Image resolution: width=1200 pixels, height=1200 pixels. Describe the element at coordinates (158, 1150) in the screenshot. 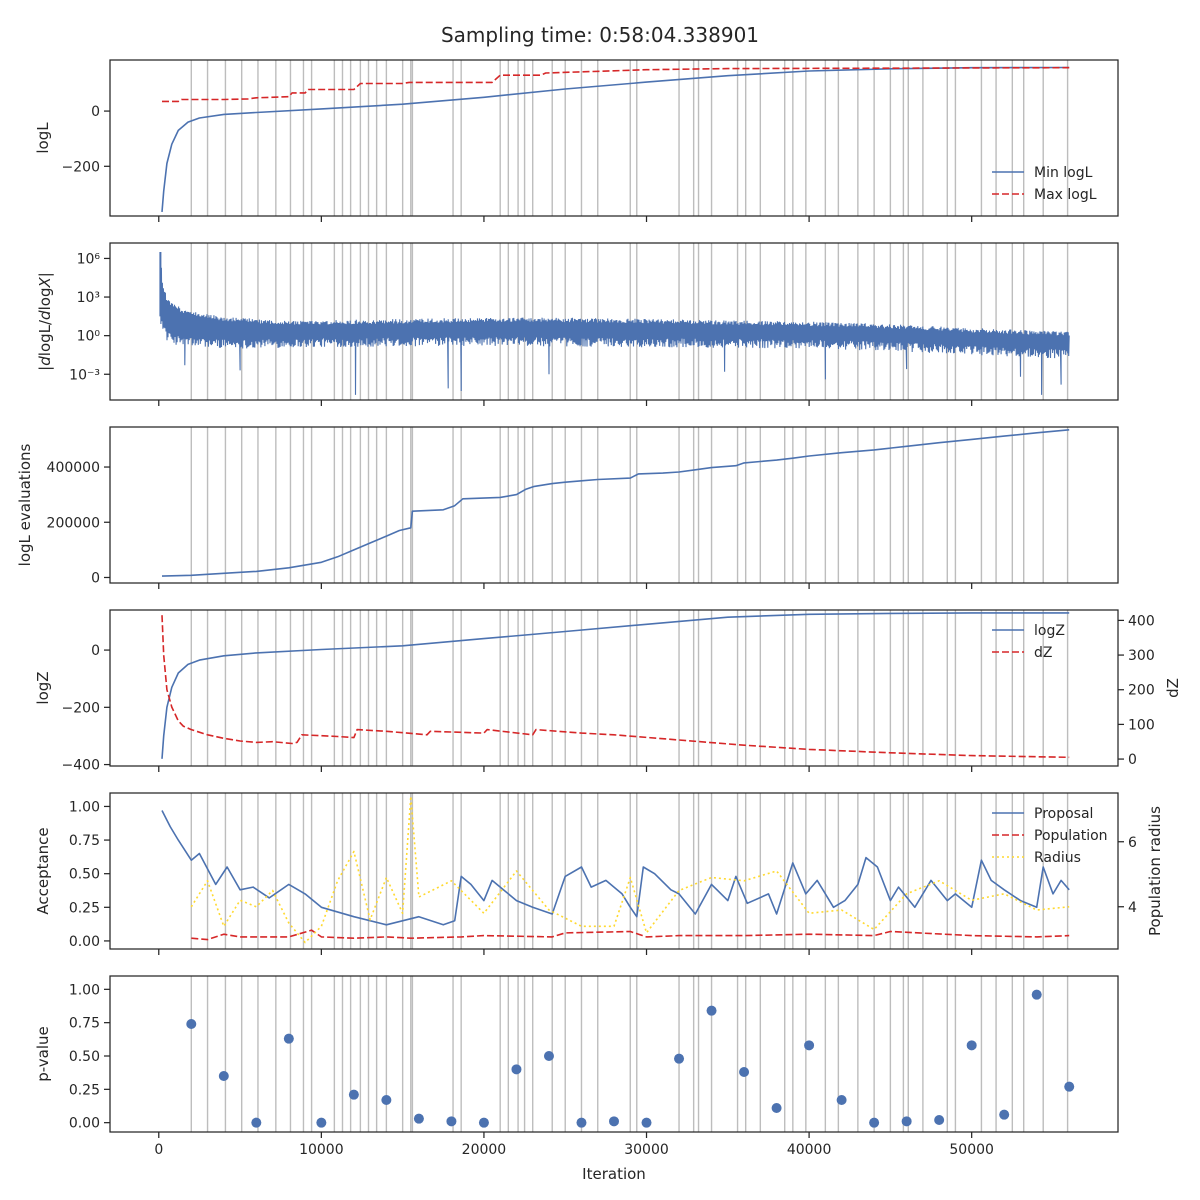

I see `x-tick-label: 0` at that location.